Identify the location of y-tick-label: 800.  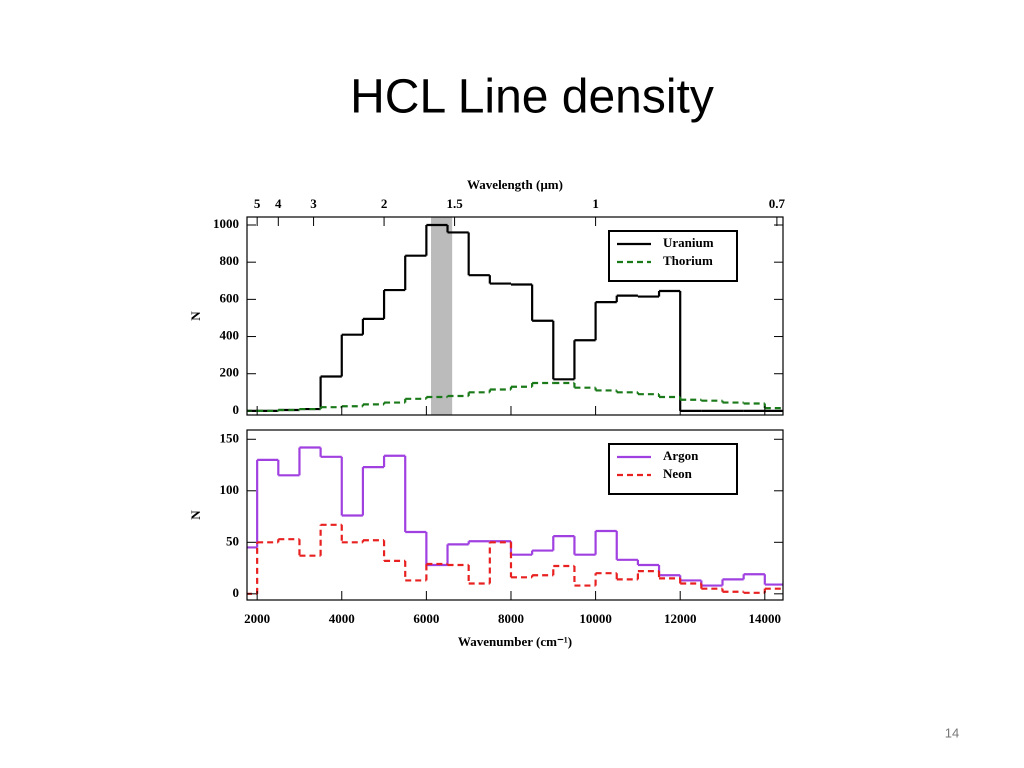
(230, 260).